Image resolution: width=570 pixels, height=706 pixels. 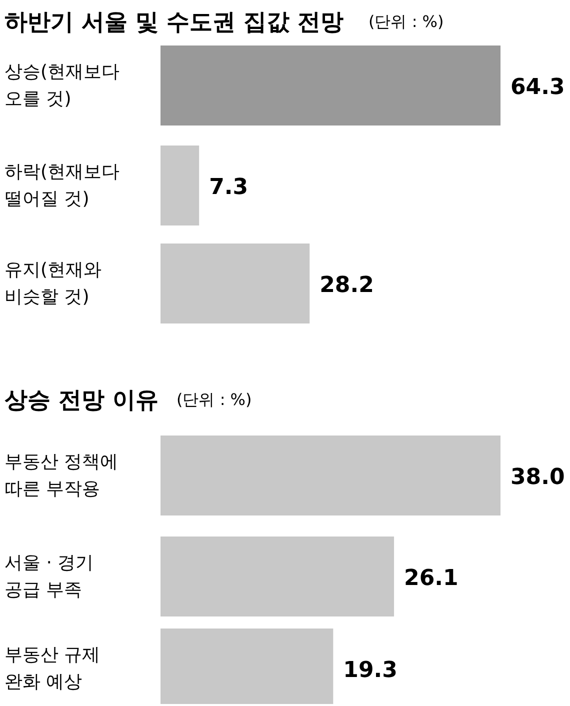 What do you see at coordinates (537, 477) in the screenshot?
I see `data-label: 38.0` at bounding box center [537, 477].